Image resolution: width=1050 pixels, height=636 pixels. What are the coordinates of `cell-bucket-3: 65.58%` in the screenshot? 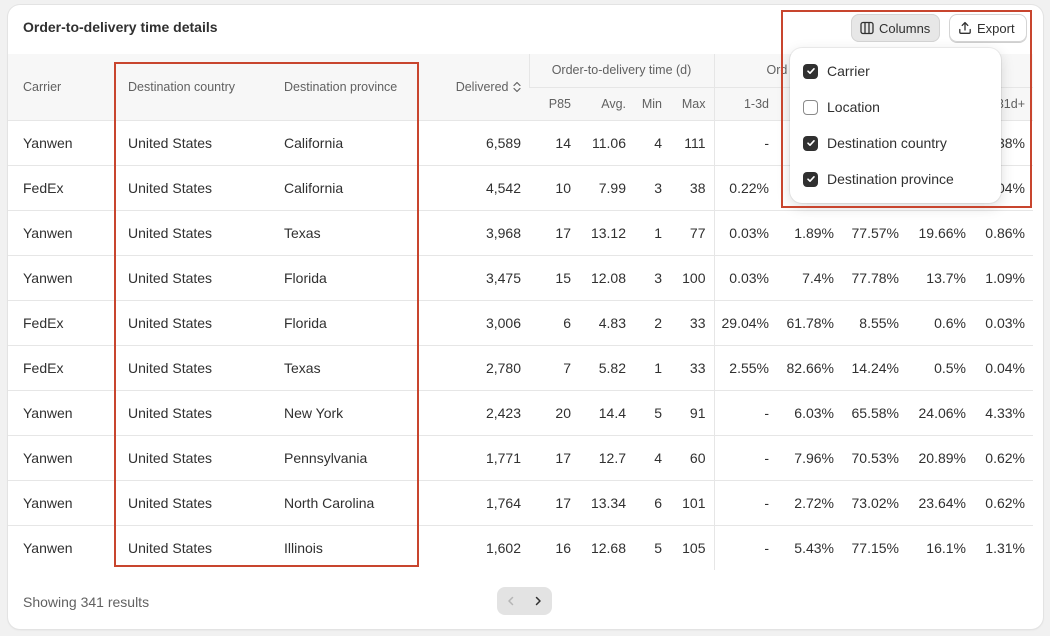 It's located at (874, 412).